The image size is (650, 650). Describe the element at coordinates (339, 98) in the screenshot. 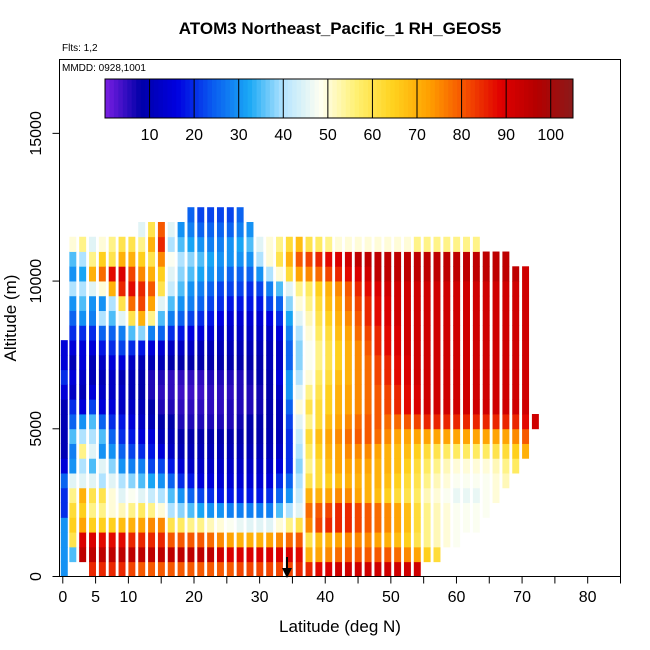

I see `colorbar-frame` at that location.